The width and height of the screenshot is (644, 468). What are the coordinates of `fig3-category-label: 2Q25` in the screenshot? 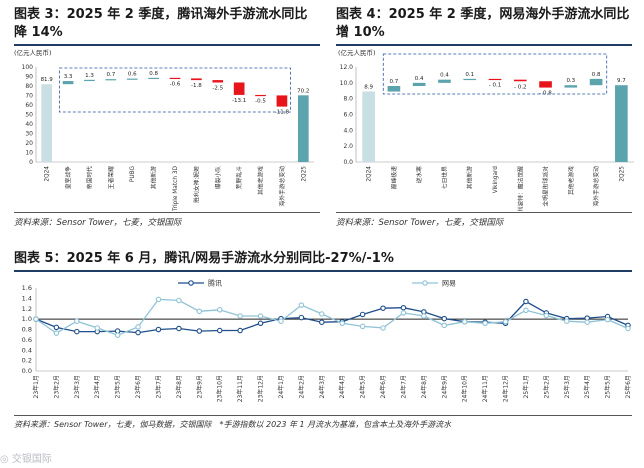 It's located at (304, 174).